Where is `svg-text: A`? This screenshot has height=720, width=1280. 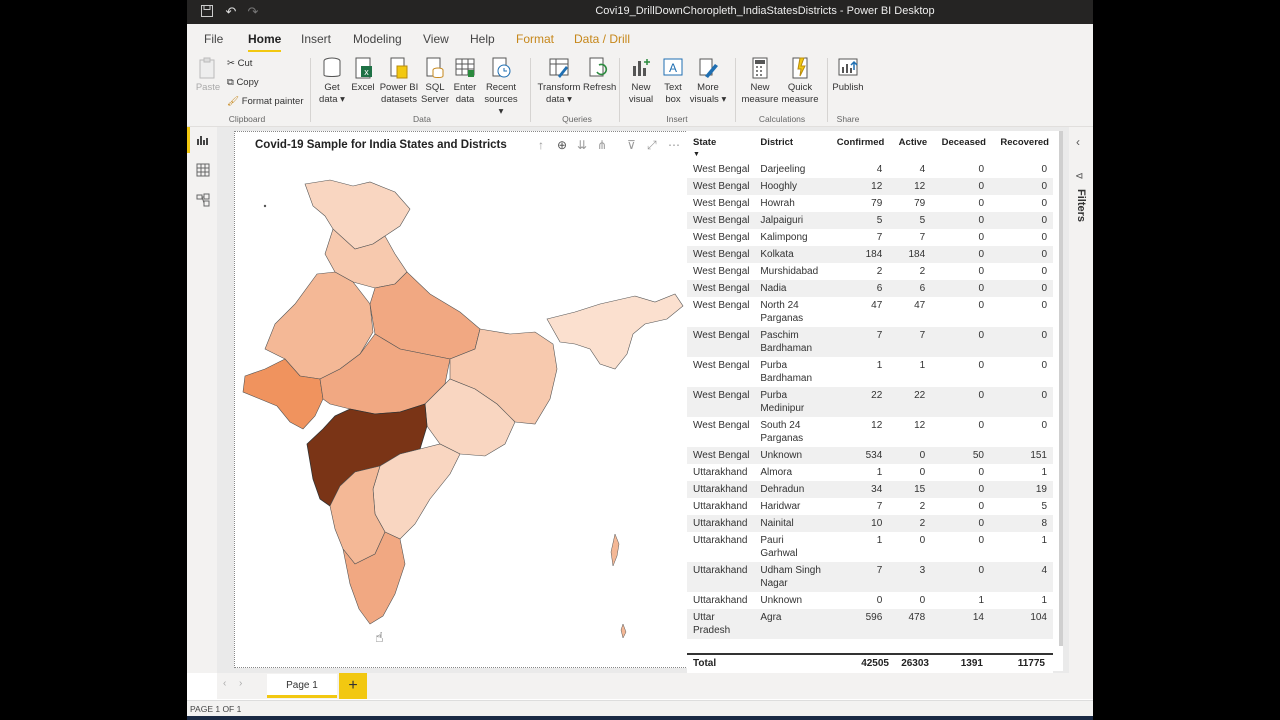
svg-text: A is located at coordinates (673, 68).